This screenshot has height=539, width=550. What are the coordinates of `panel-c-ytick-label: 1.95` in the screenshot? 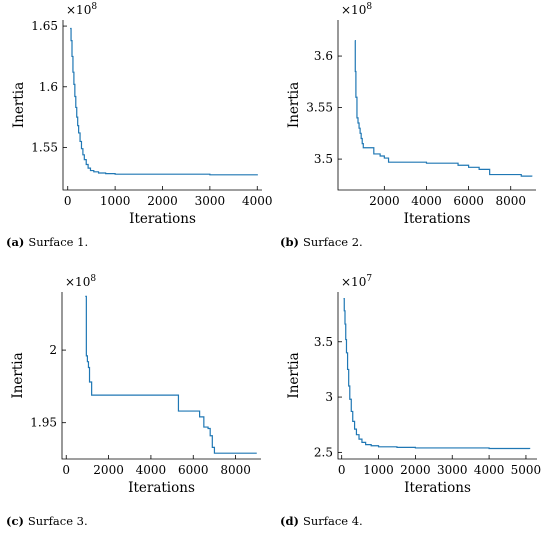 It's located at (43, 423).